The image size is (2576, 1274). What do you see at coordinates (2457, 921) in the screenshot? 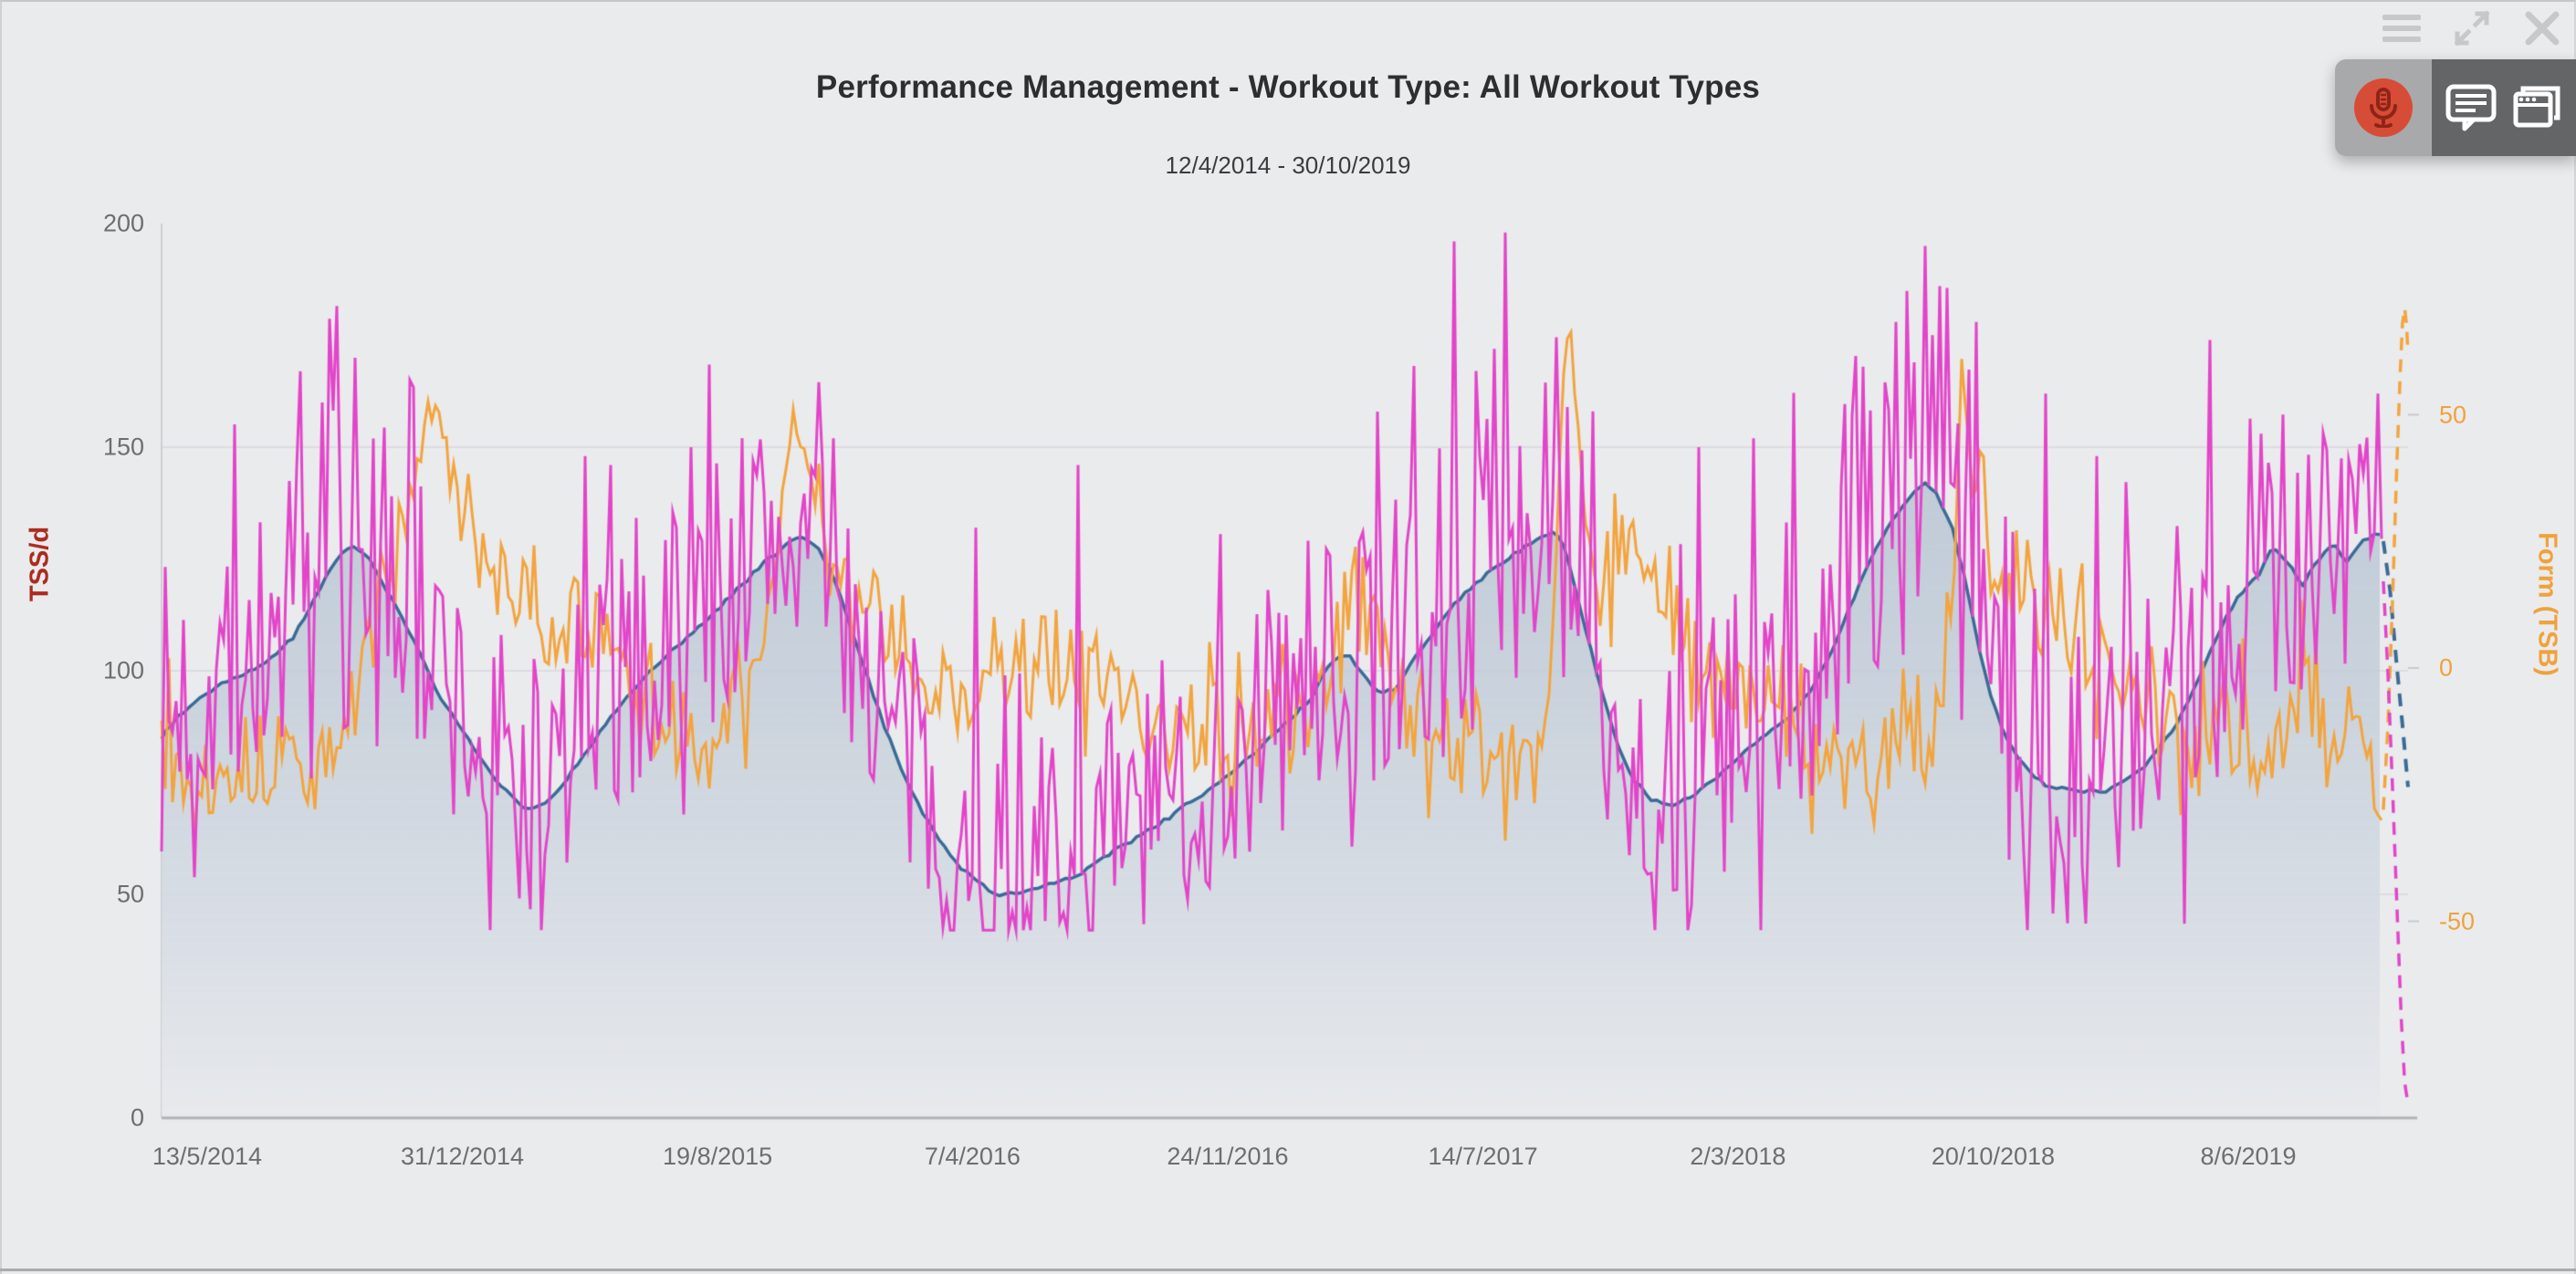
I see `y-right-tick-label: -50` at bounding box center [2457, 921].